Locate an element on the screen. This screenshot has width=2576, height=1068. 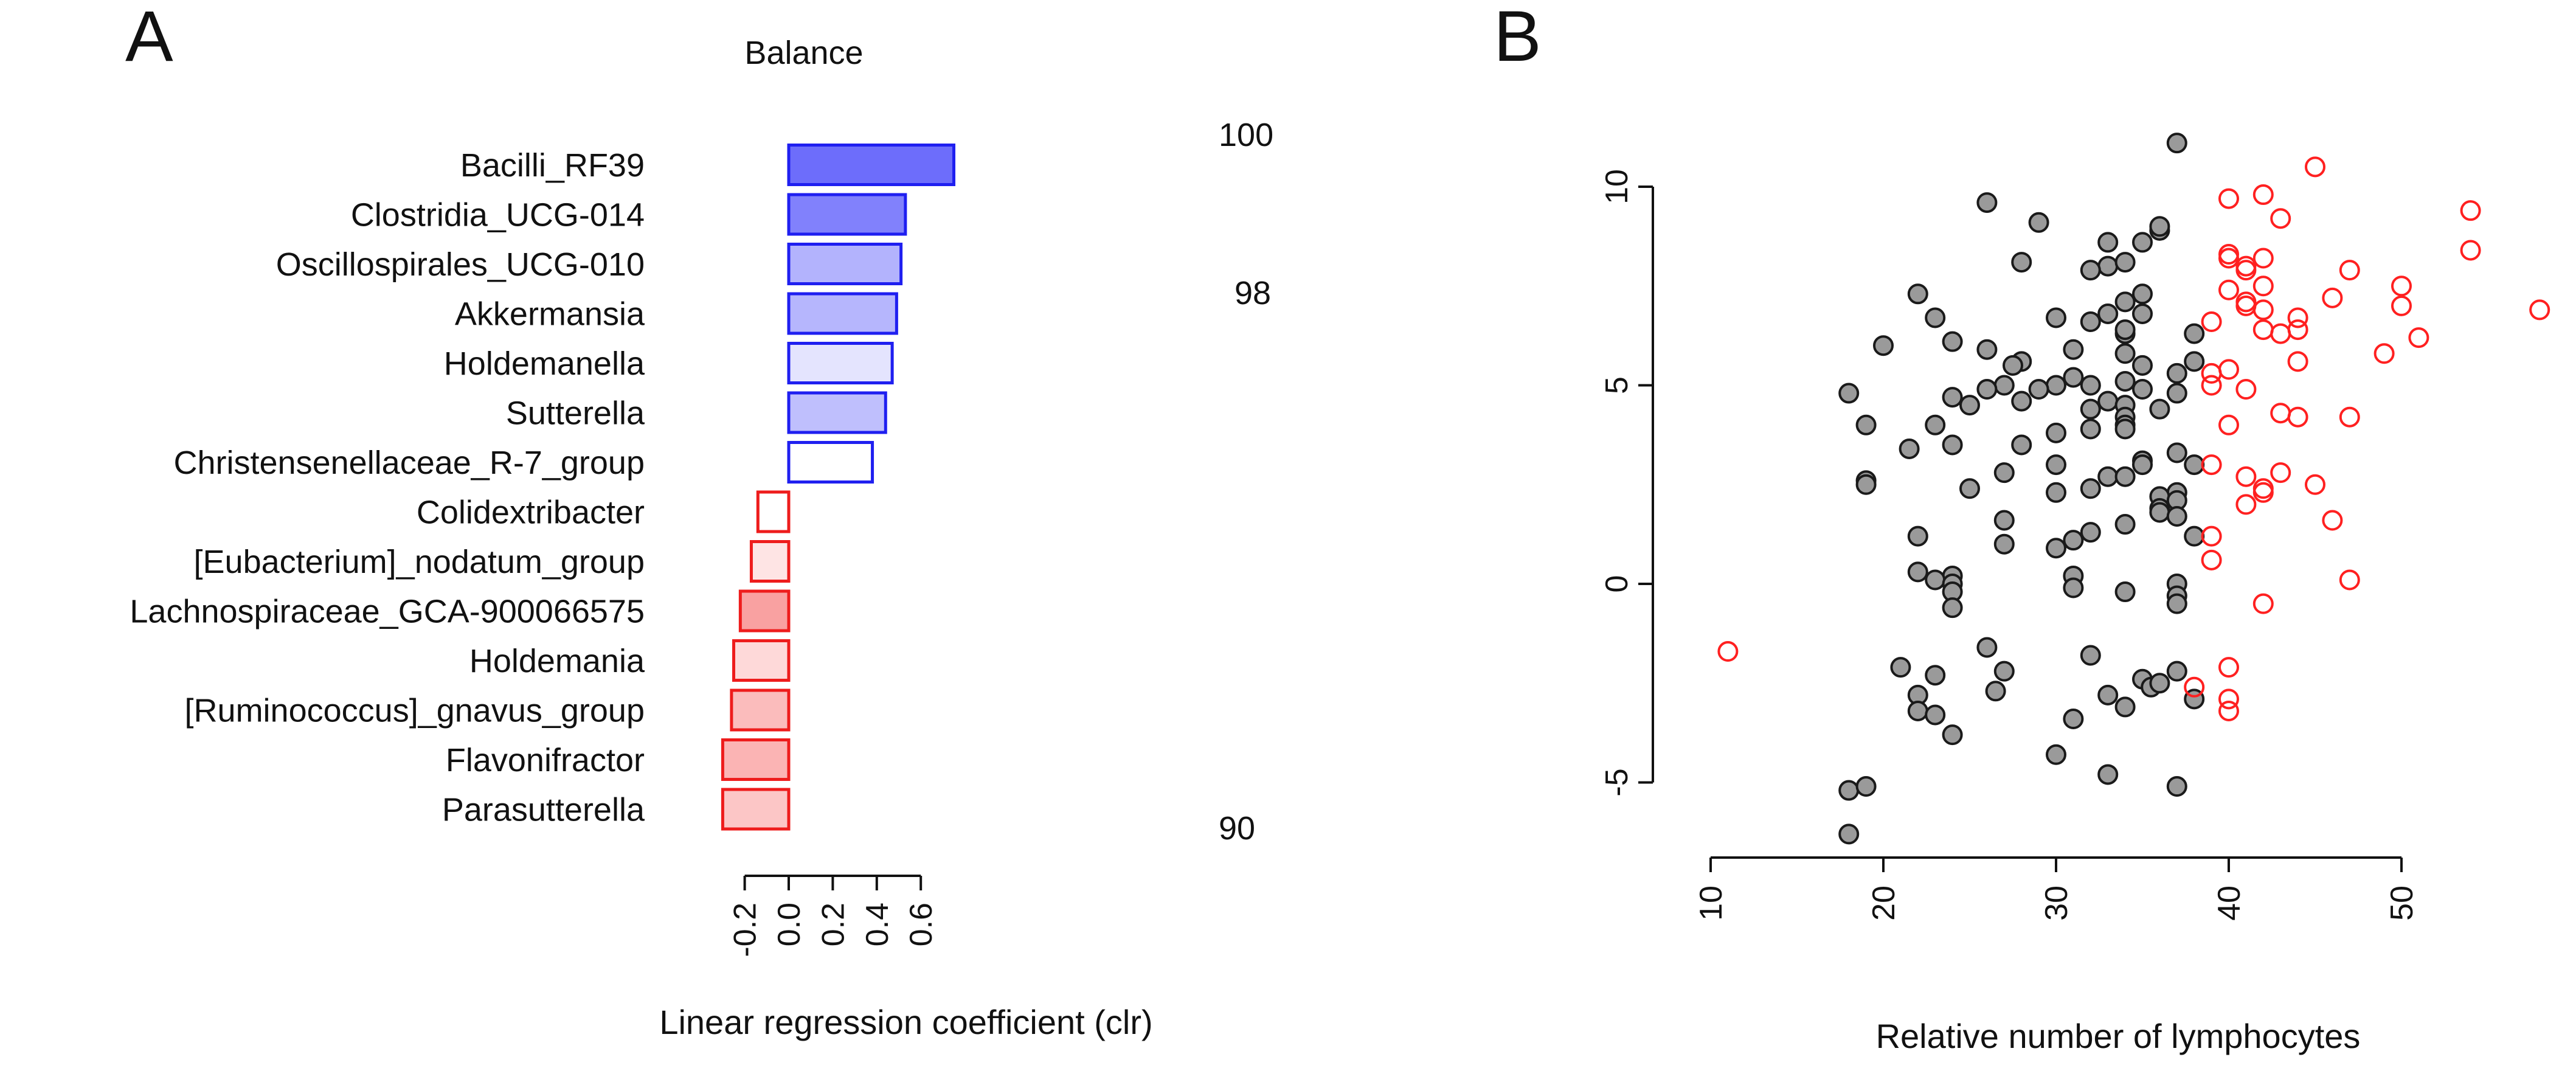
y-tick-label: 10 is located at coordinates (1617, 186).